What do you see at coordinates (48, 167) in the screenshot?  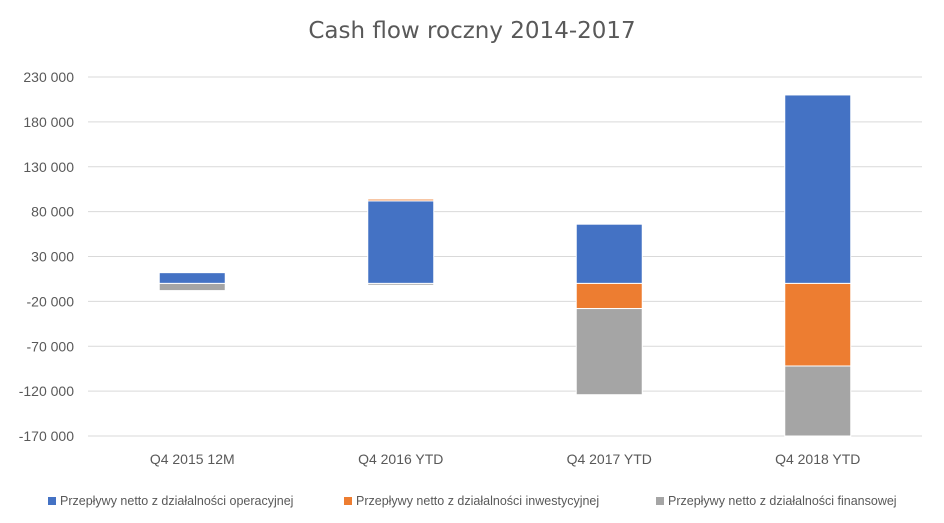 I see `y-tick-label: 130 000` at bounding box center [48, 167].